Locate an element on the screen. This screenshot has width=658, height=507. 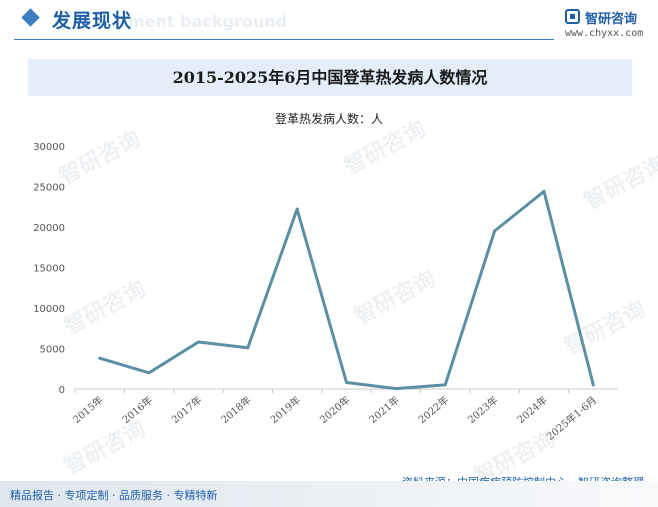
x-tick-label: 2024年 is located at coordinates (532, 409).